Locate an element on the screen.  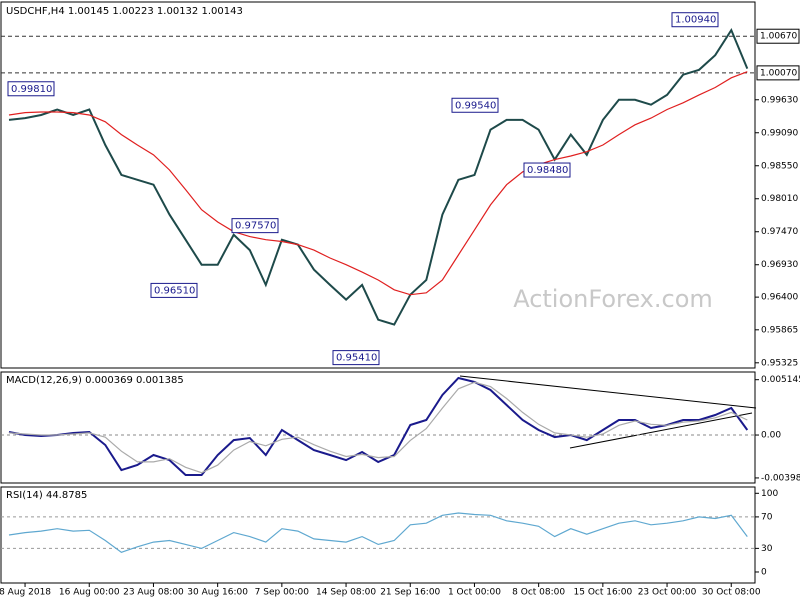
y-tick-label: 0.005145 is located at coordinates (780, 380).